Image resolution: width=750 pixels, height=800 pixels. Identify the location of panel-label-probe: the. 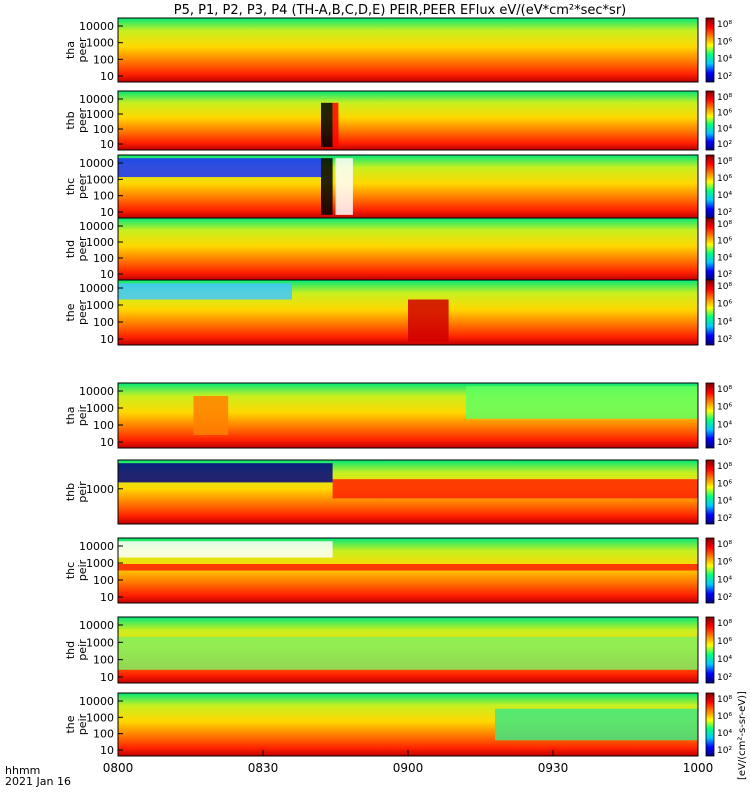
(70, 312).